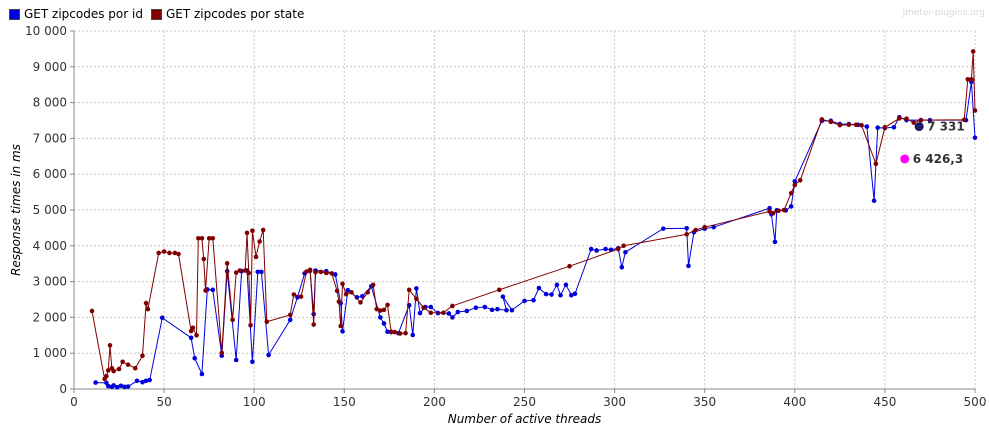 This screenshot has width=989, height=431. What do you see at coordinates (74, 402) in the screenshot?
I see `x-tick-label: 0` at bounding box center [74, 402].